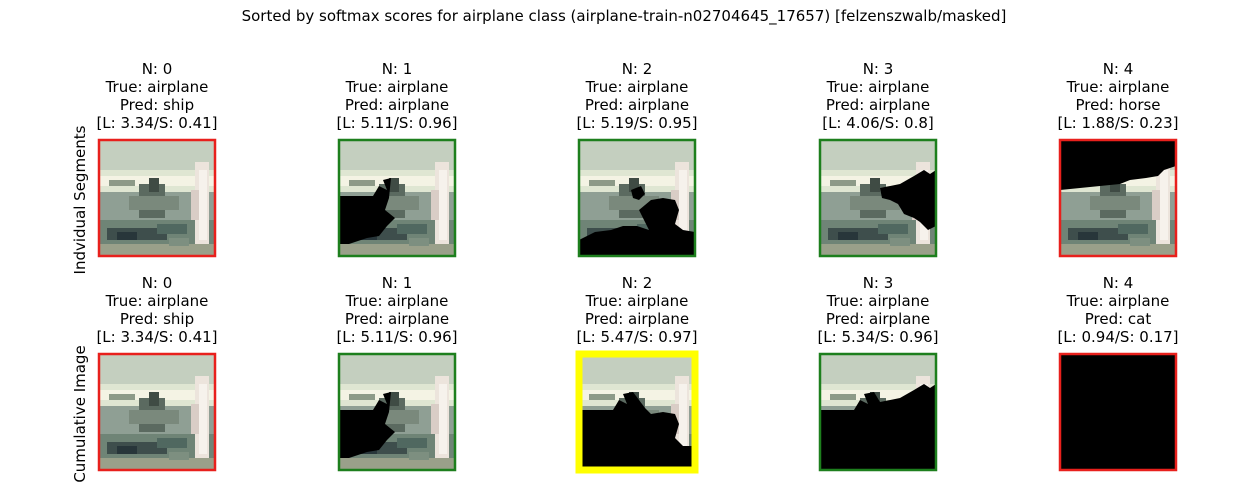 The height and width of the screenshot is (500, 1250). Describe the element at coordinates (878, 123) in the screenshot. I see `panel-scores: [L: 4.06/S: 0.8]` at that location.